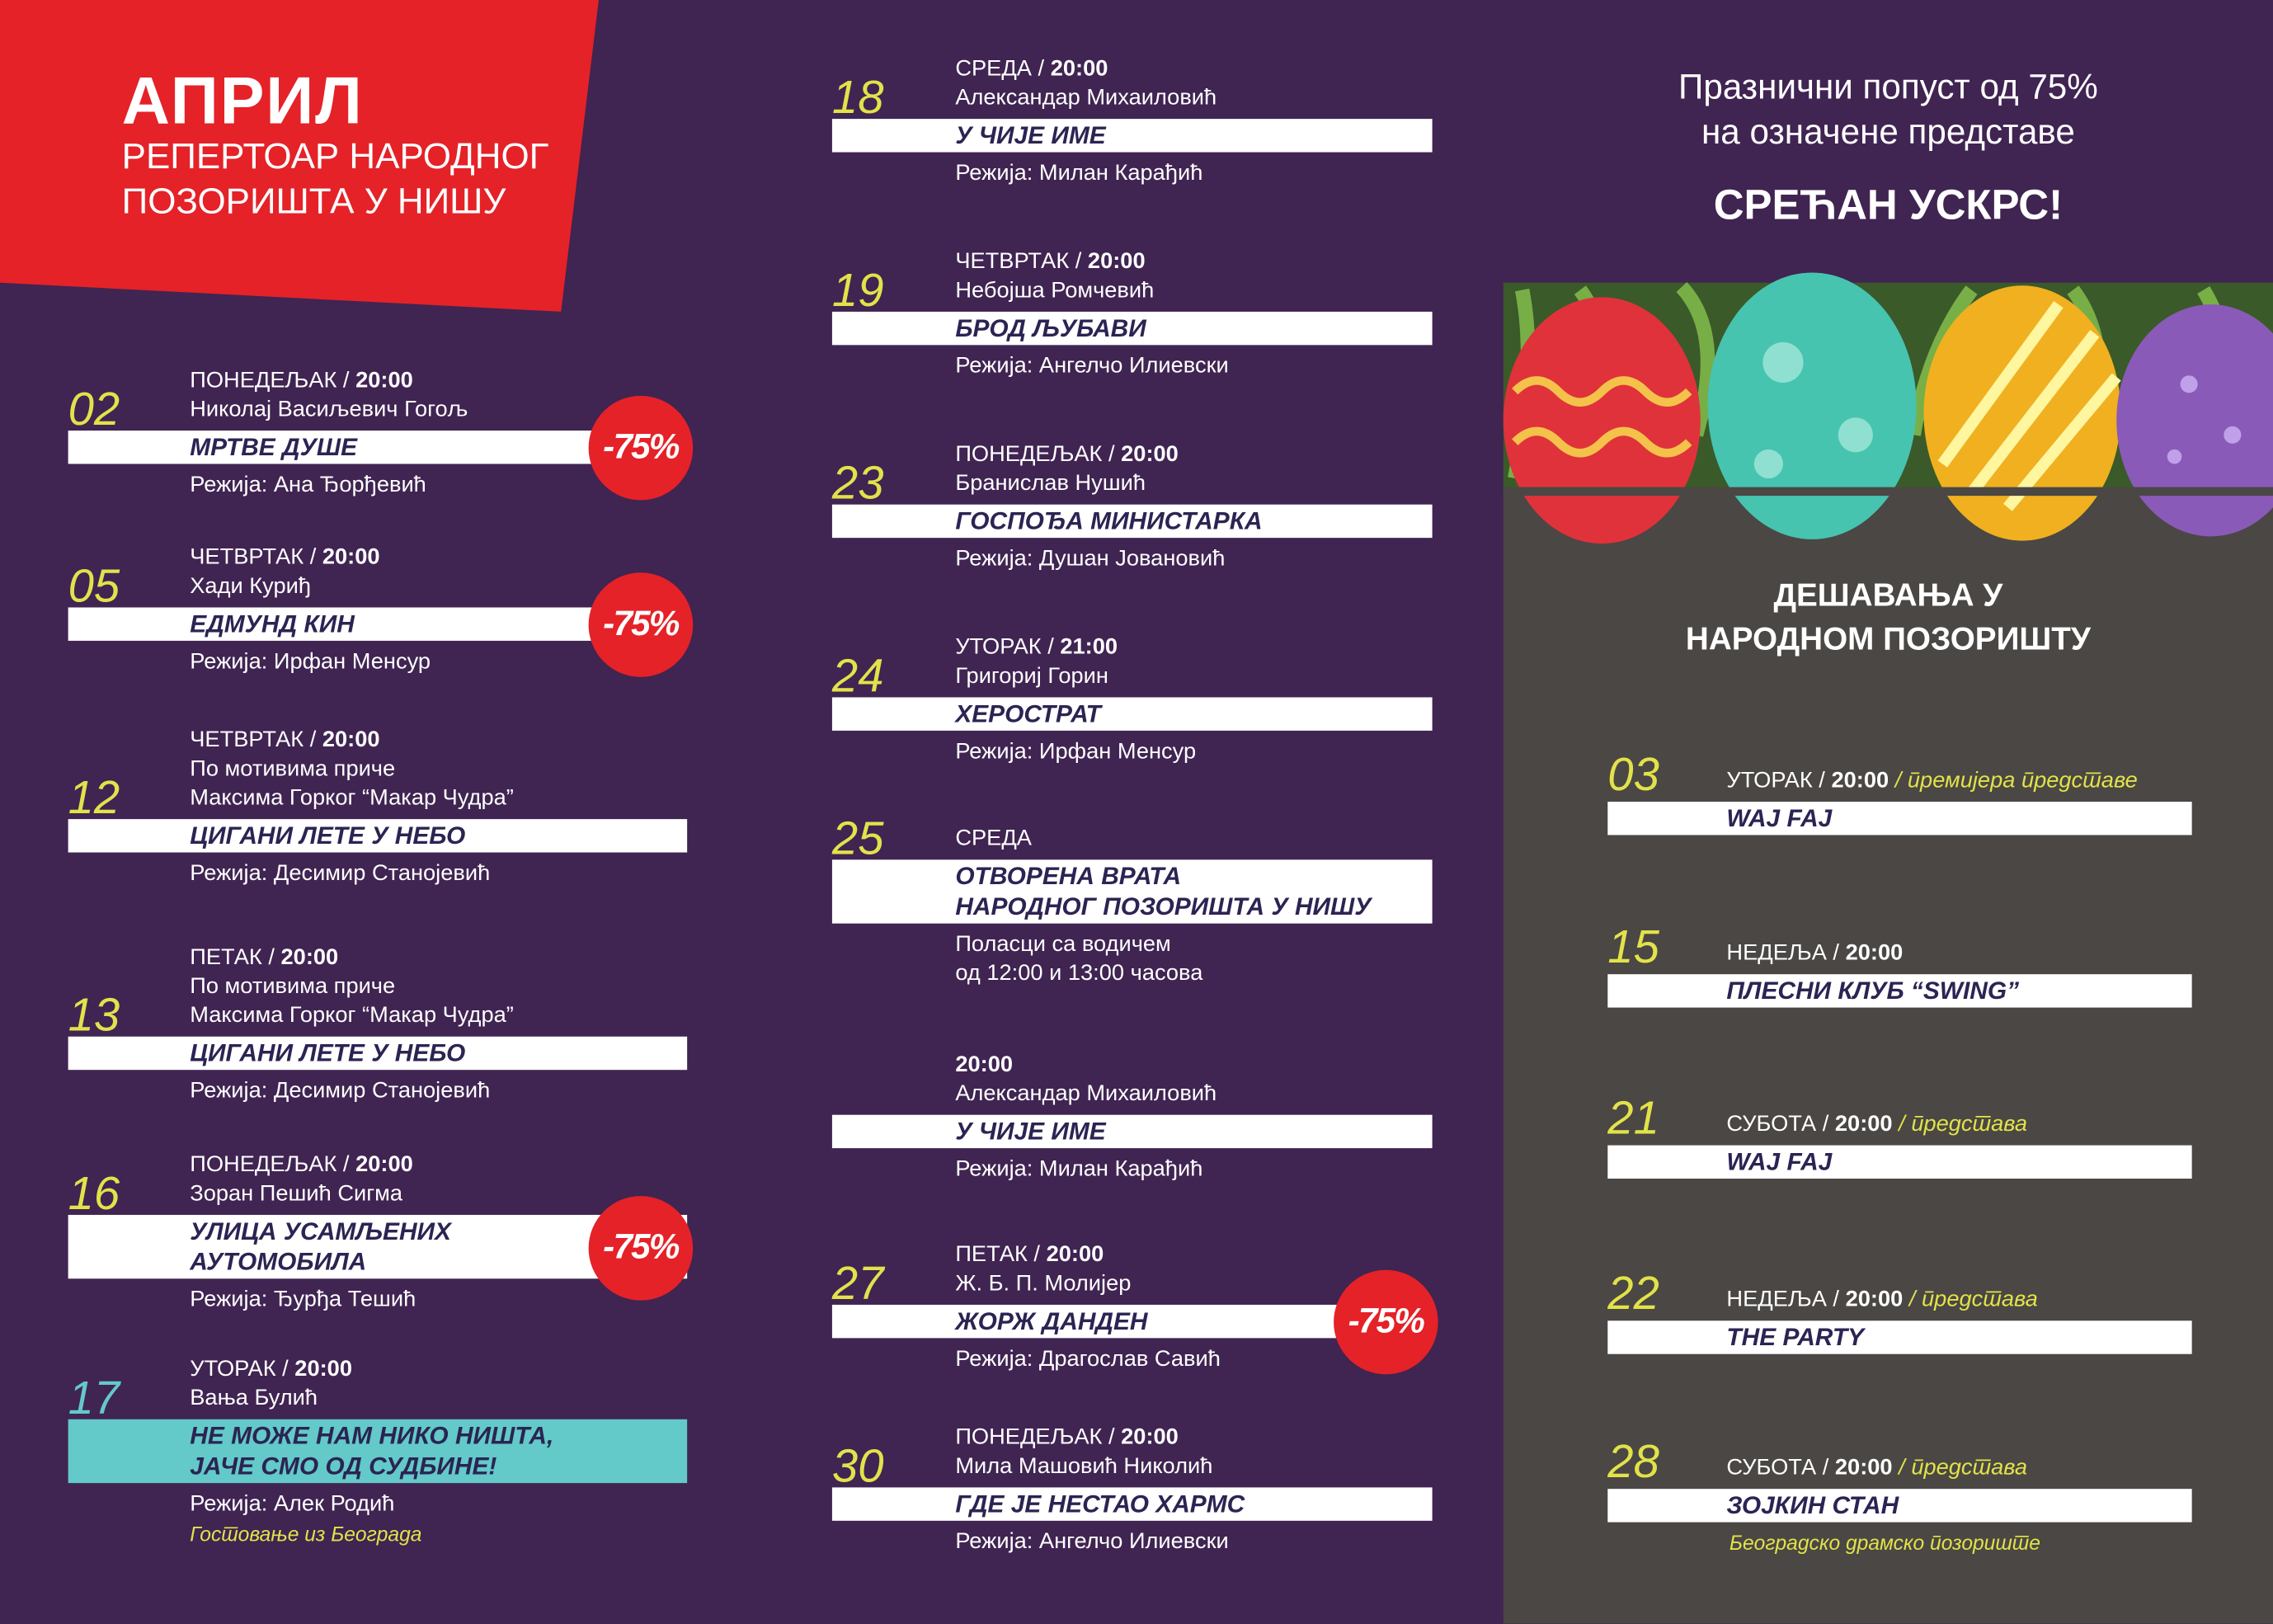  What do you see at coordinates (1031, 677) in the screenshot?
I see `author: Григориј Горин` at bounding box center [1031, 677].